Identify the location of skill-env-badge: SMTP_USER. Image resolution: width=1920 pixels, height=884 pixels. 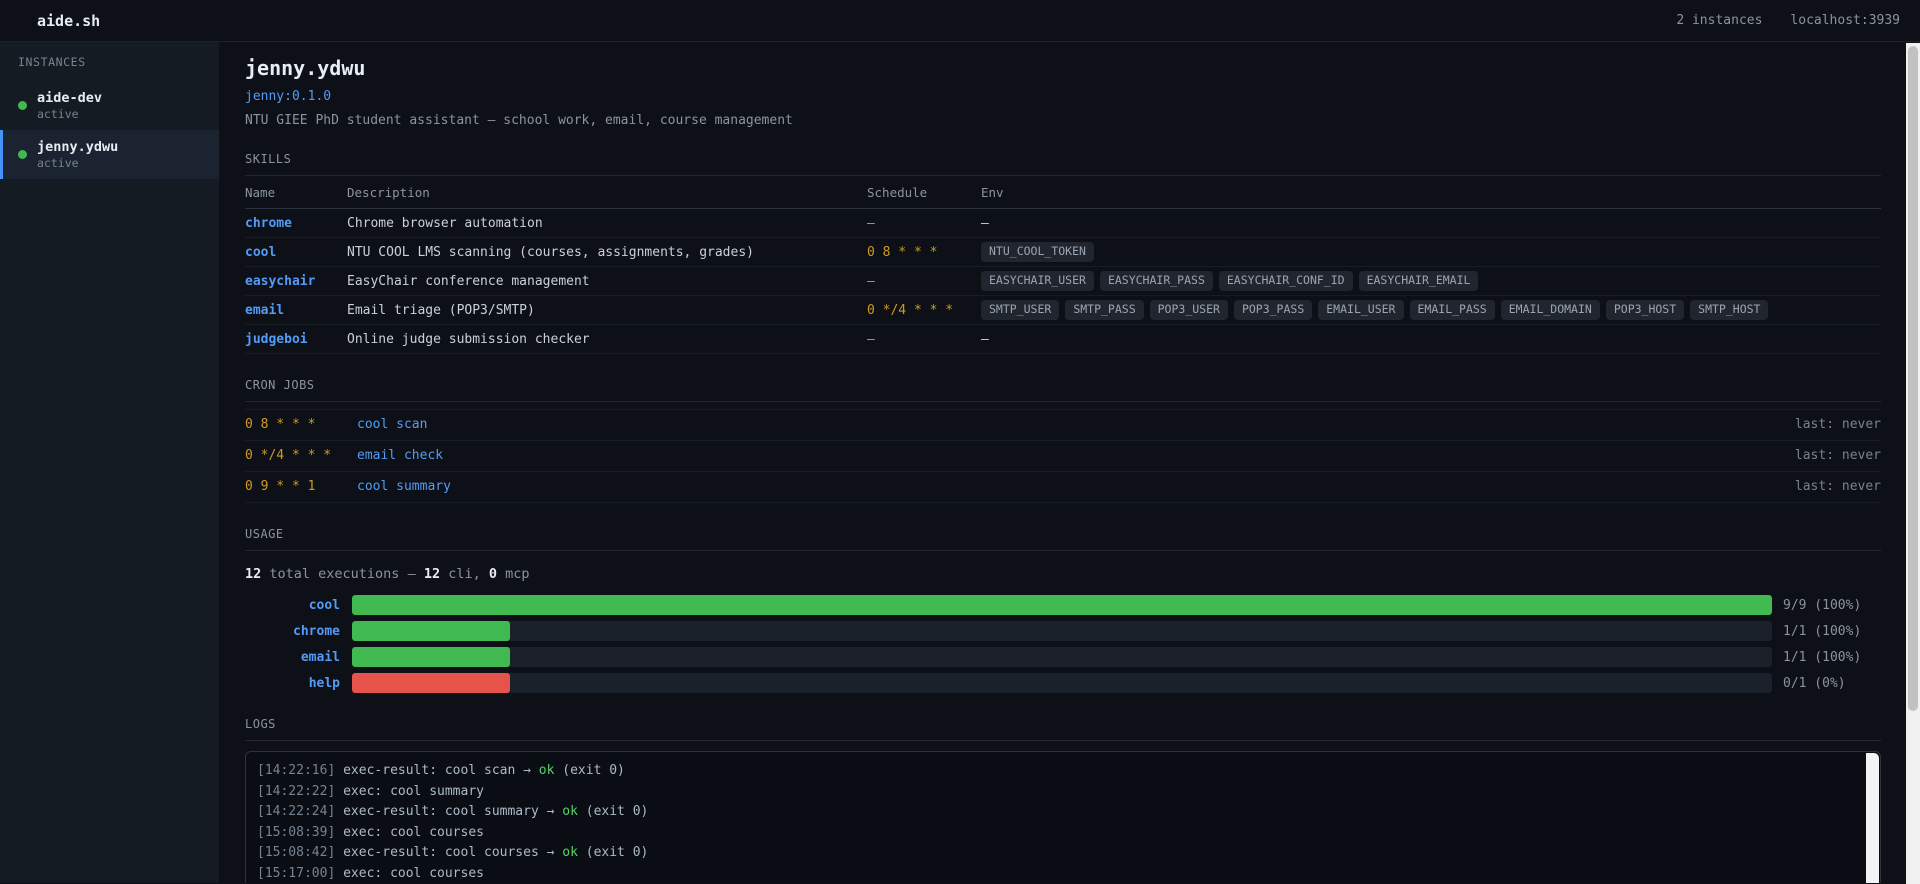
(1020, 310).